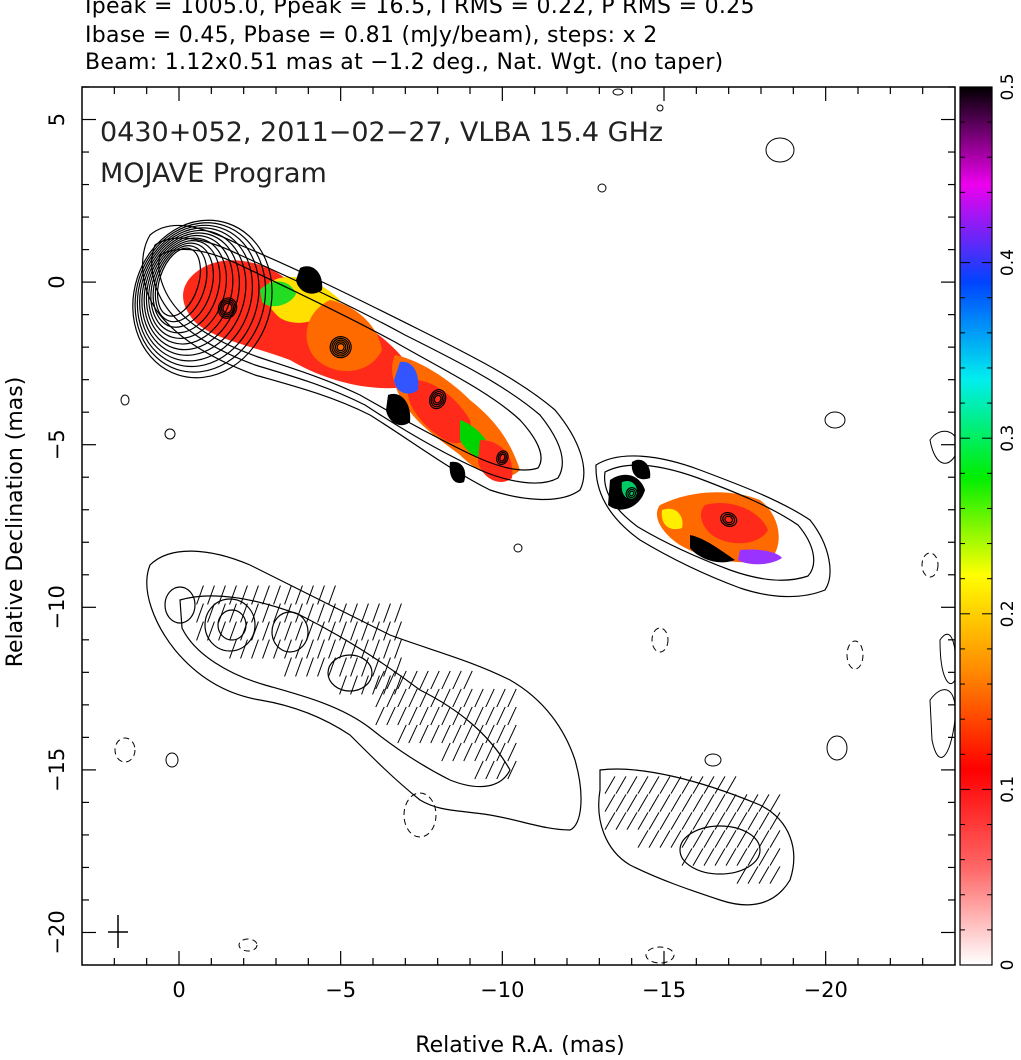 This screenshot has height=1060, width=1021. Describe the element at coordinates (1008, 613) in the screenshot. I see `colorbar-tick-label: 0.2` at that location.